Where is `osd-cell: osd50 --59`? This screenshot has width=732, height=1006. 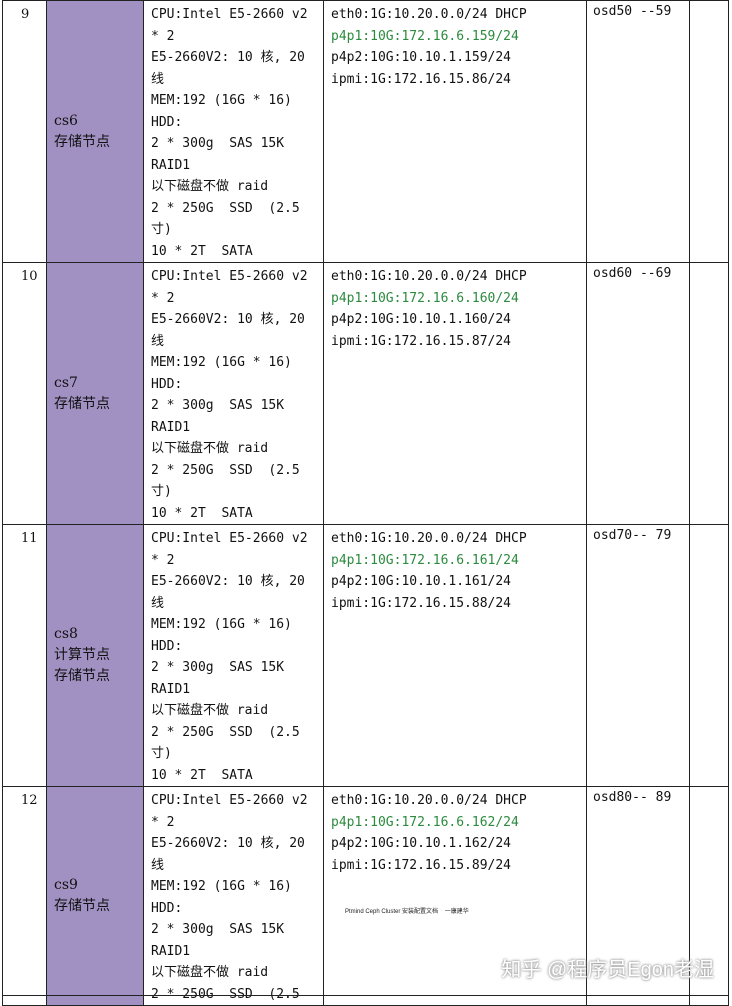
osd-cell: osd50 --59 is located at coordinates (638, 131).